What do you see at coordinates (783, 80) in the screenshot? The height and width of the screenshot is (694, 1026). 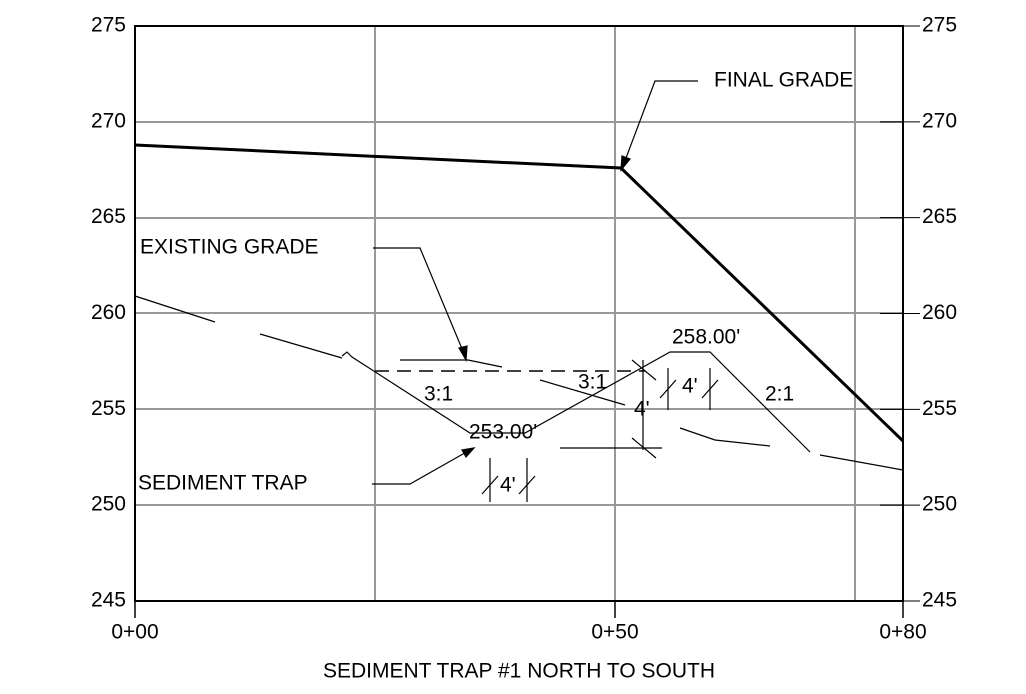 I see `callout: FINAL GRADE` at bounding box center [783, 80].